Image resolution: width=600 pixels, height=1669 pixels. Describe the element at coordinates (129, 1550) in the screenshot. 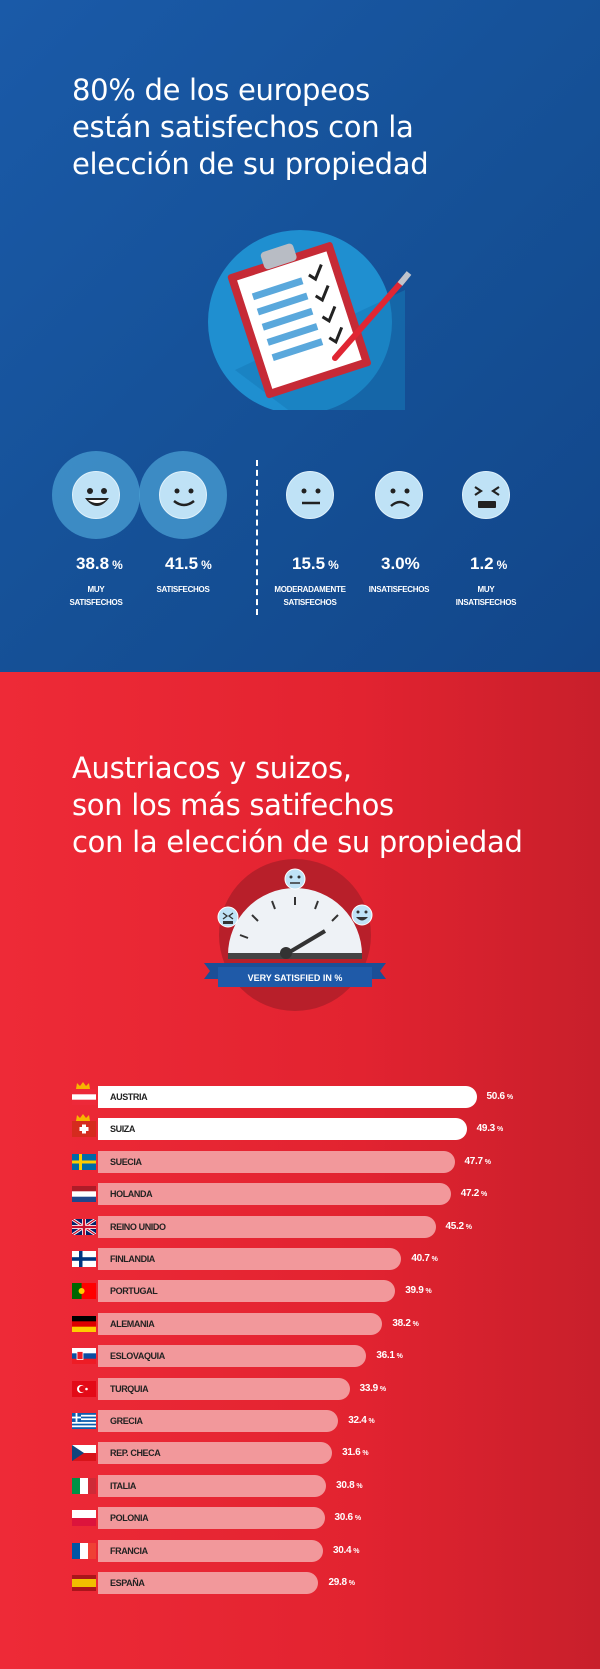

I see `country-label: FRANCIA` at that location.